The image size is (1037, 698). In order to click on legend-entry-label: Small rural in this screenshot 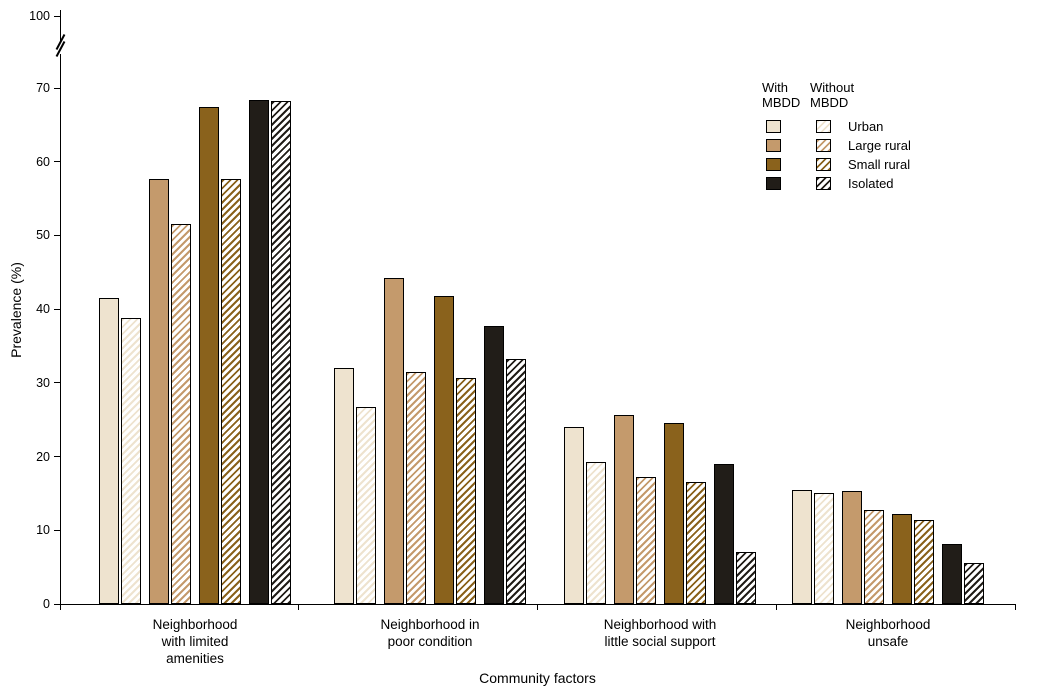, I will do `click(879, 164)`.